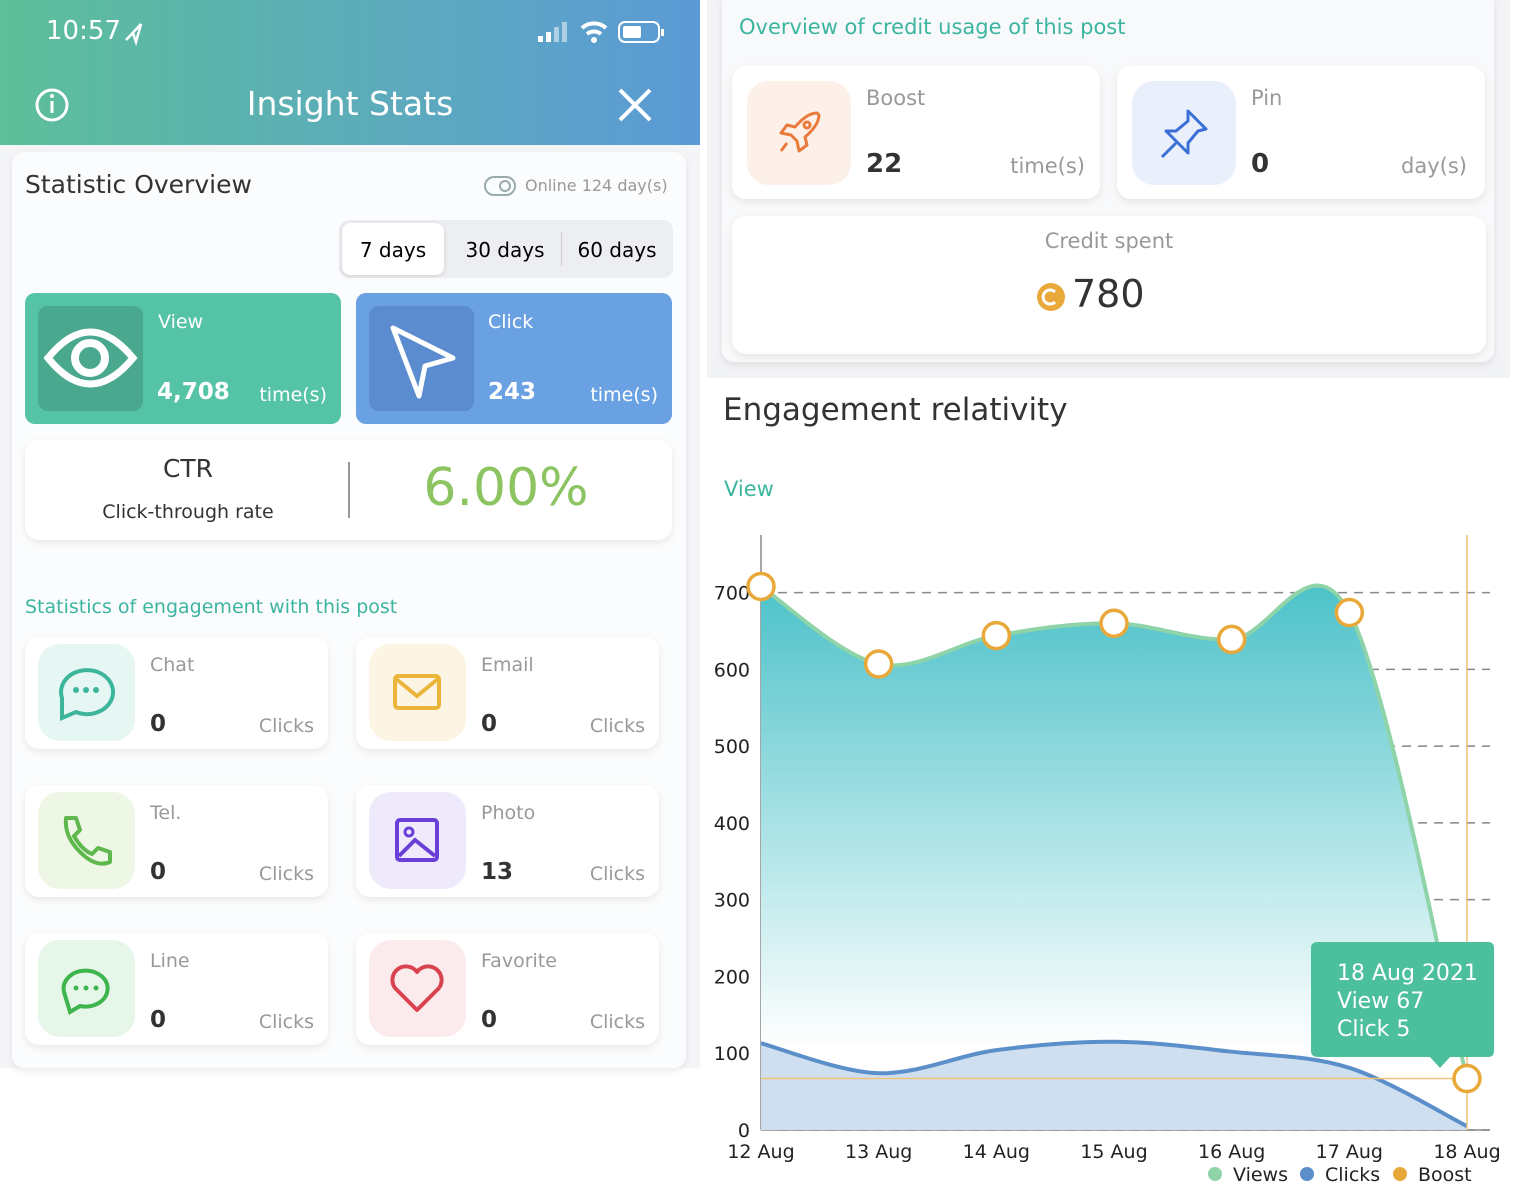  What do you see at coordinates (506, 488) in the screenshot?
I see `ctr-value: 6.00%` at bounding box center [506, 488].